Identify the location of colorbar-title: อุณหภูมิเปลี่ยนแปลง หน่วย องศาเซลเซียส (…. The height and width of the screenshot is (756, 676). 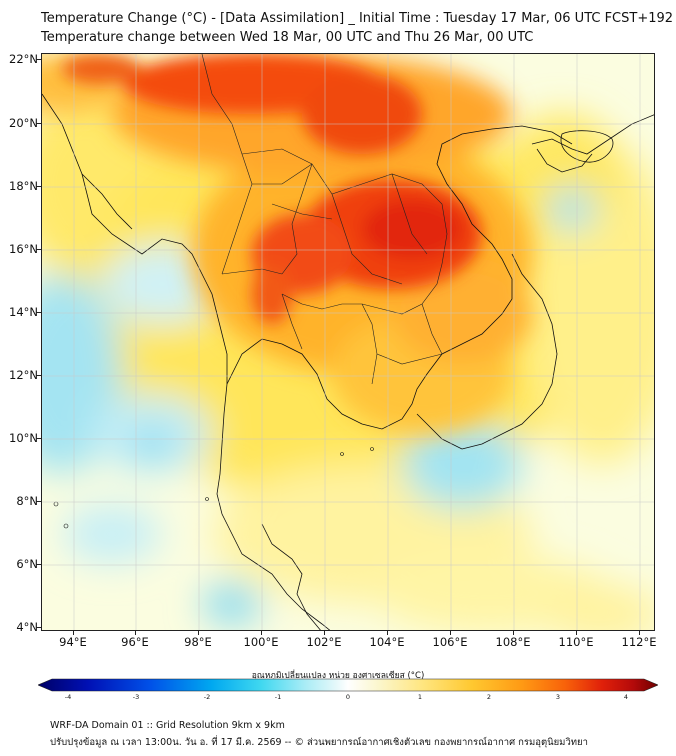
(338, 676).